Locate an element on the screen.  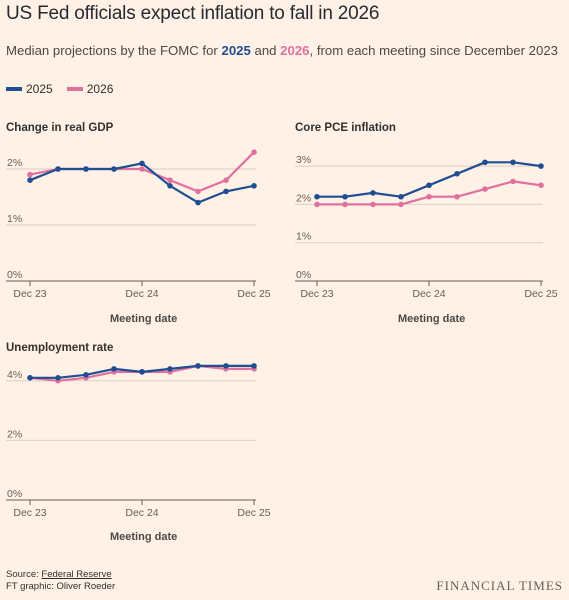
pce-panel-title: Core PCE inflation is located at coordinates (345, 128).